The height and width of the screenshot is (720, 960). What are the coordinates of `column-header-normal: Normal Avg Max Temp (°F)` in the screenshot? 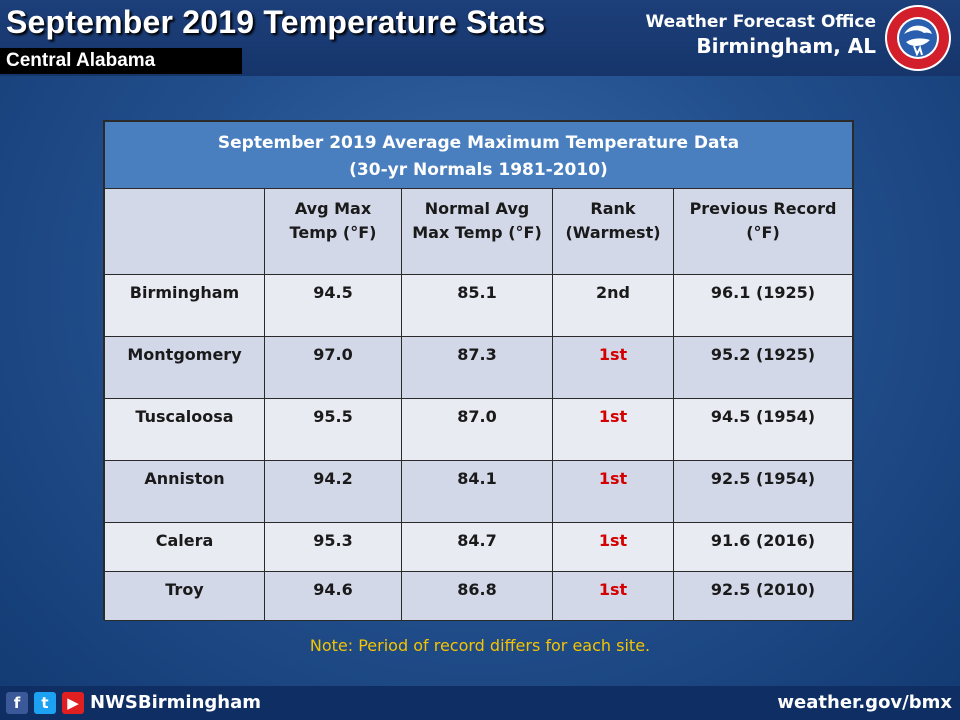 It's located at (477, 231).